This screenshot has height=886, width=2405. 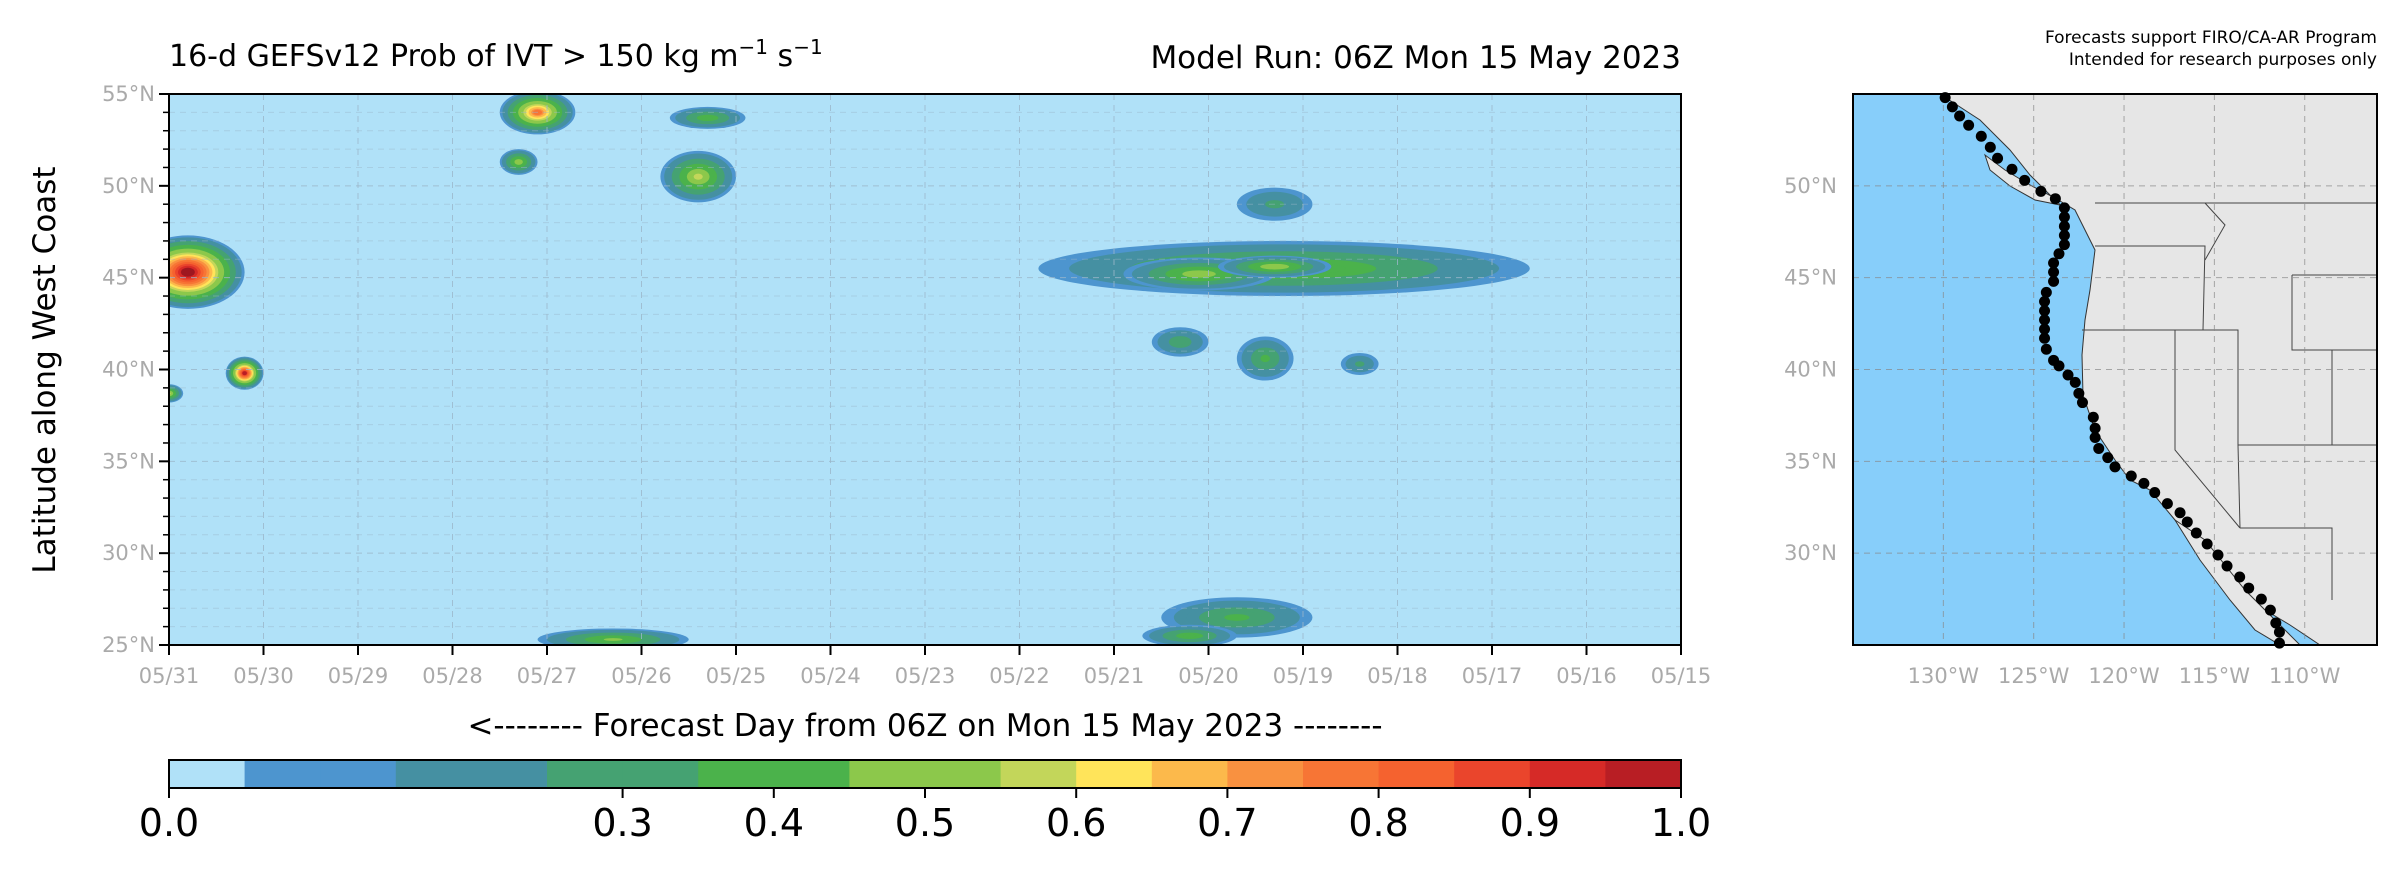 I want to click on x-tick-label: 05/29, so click(x=358, y=676).